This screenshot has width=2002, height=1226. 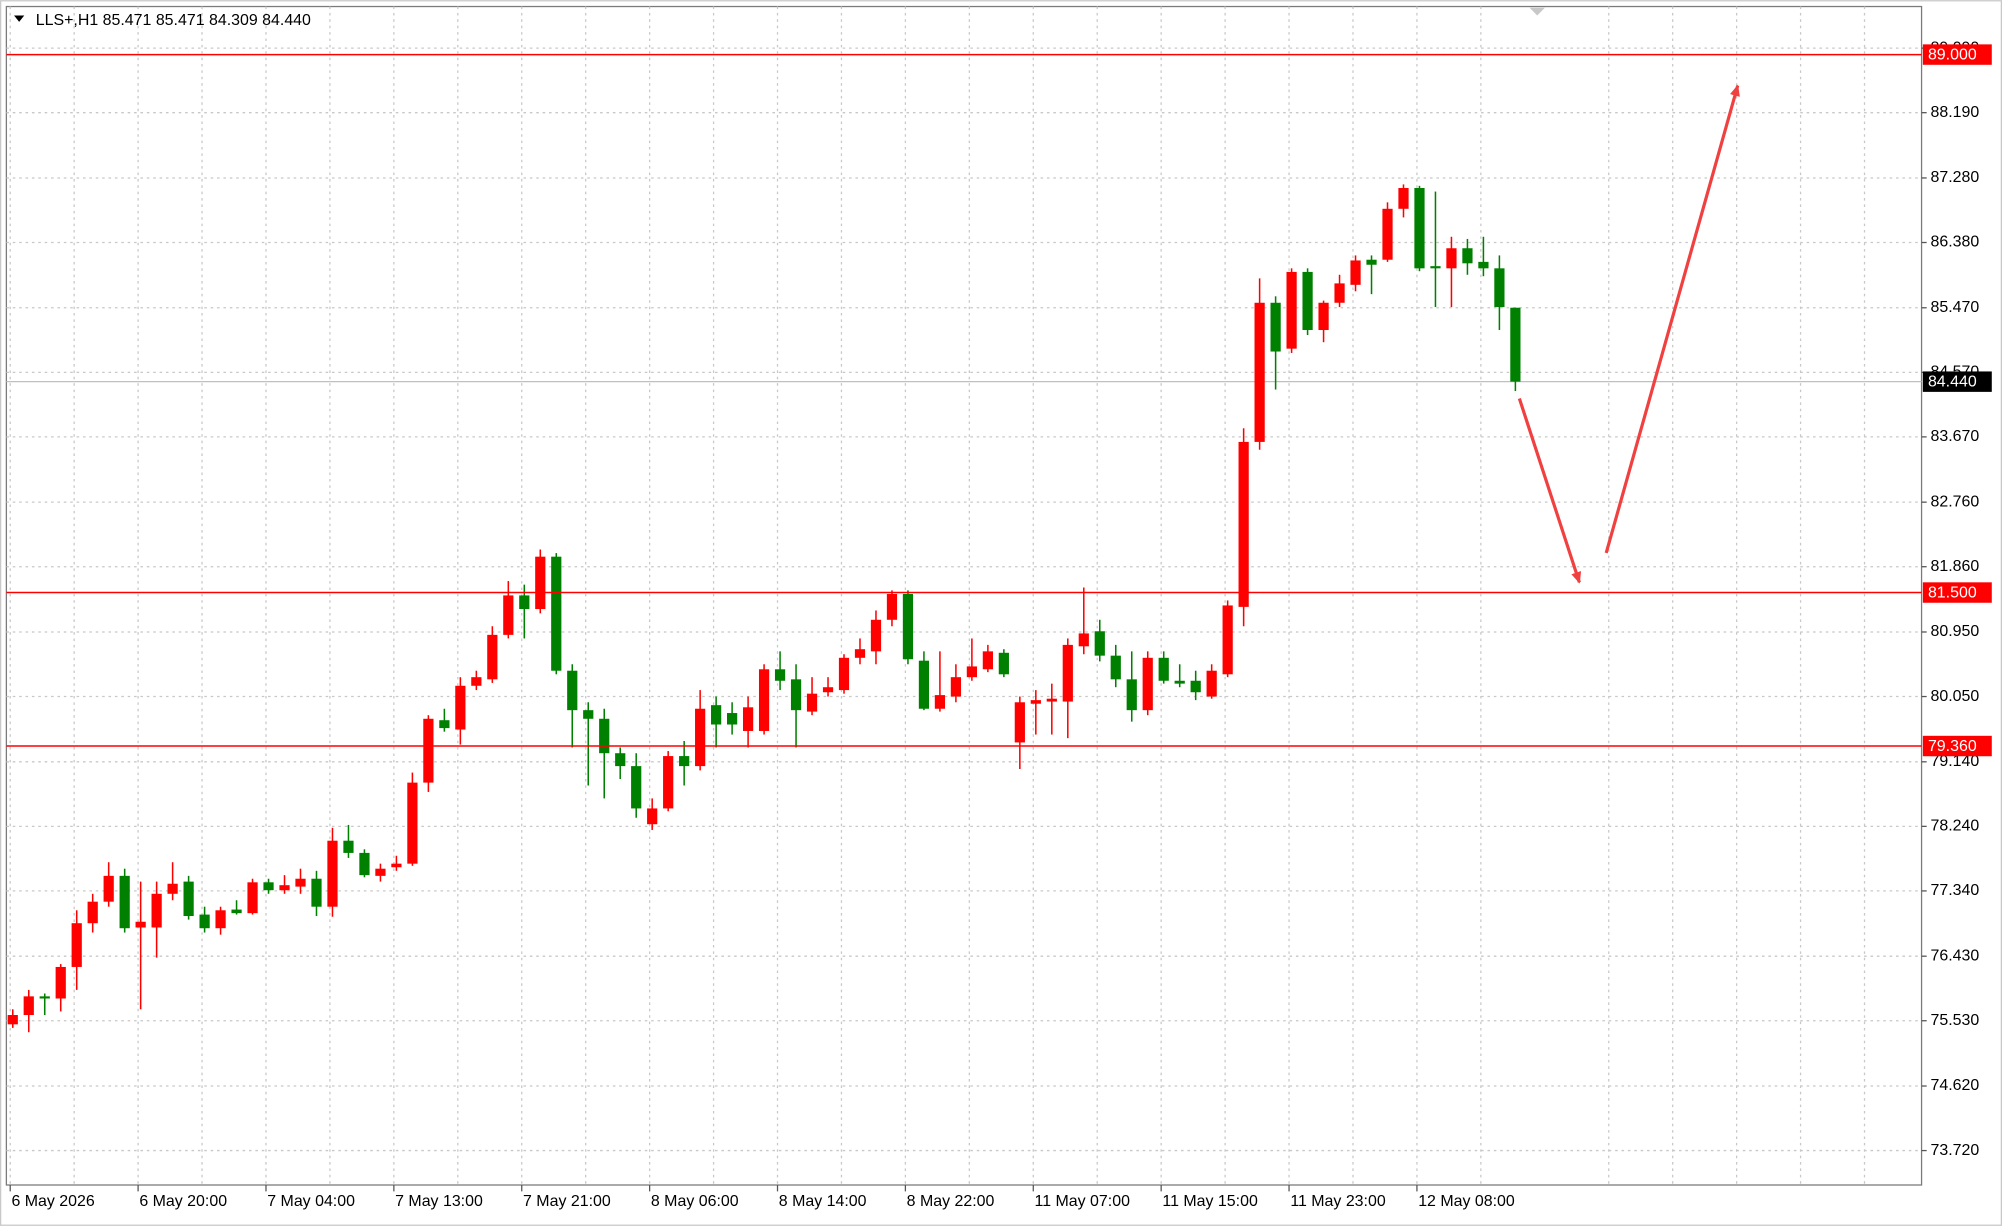 I want to click on x-tick-label: 12 May 08:00, so click(x=1466, y=1201).